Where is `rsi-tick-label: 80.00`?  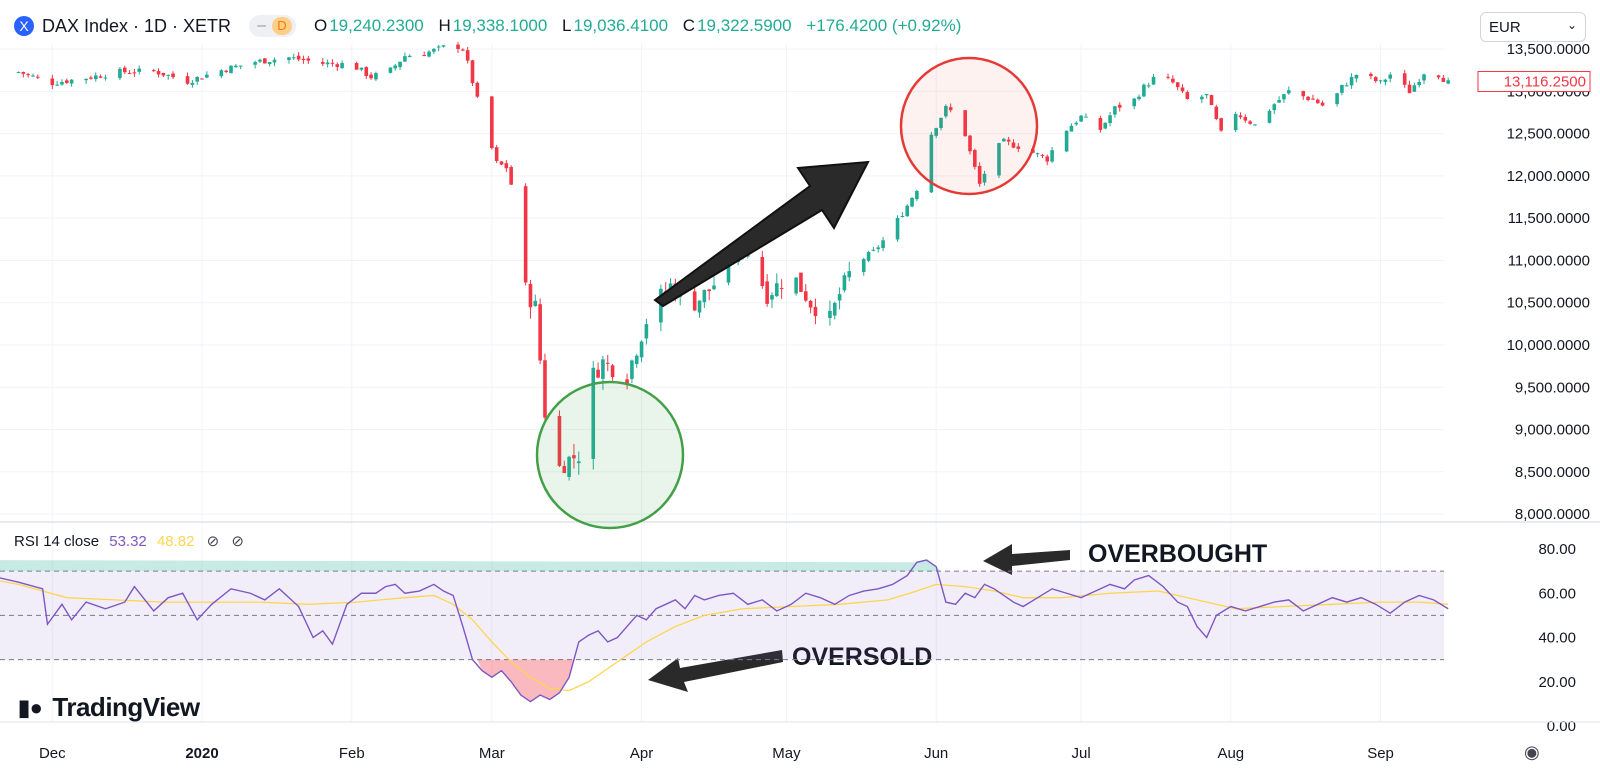
rsi-tick-label: 80.00 is located at coordinates (1557, 549).